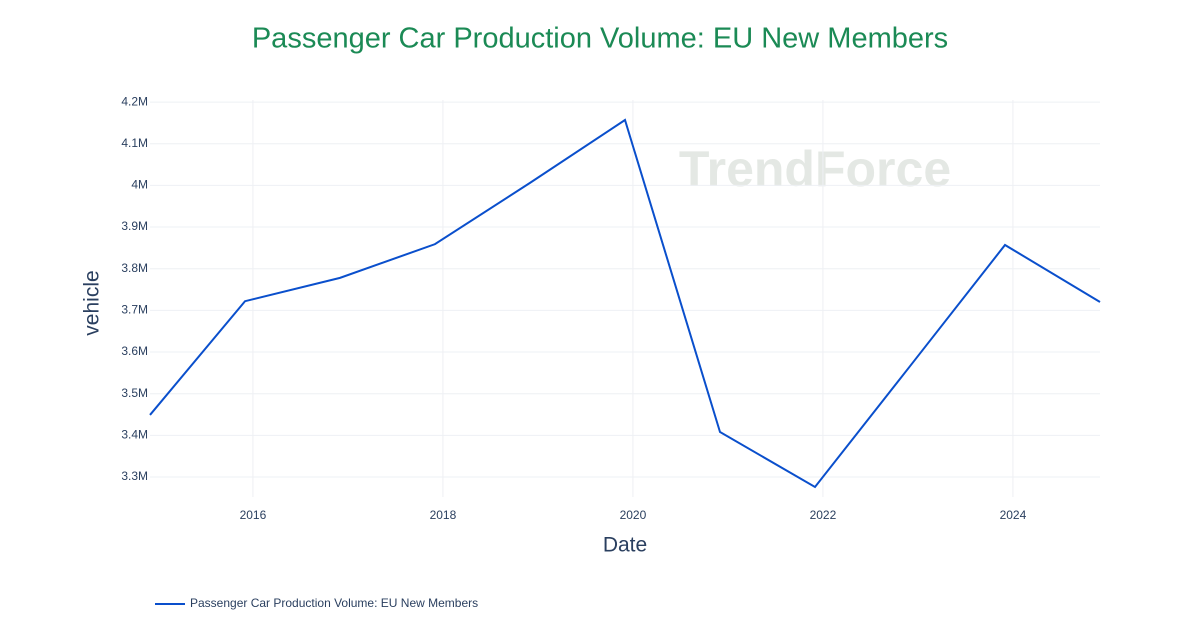  I want to click on x-tick-label: 2018, so click(443, 515).